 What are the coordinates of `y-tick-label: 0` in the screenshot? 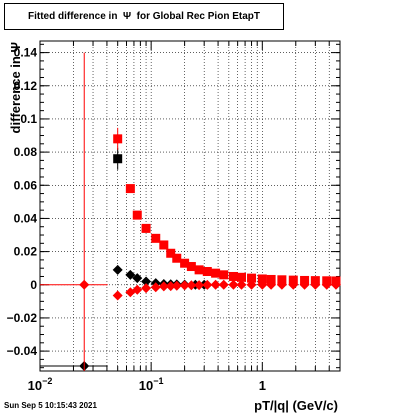 It's located at (33, 285).